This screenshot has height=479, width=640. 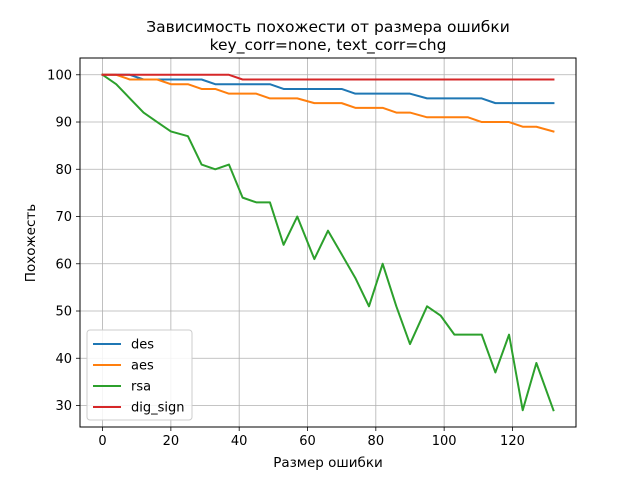 I want to click on legend-label: dig_sign, so click(x=158, y=408).